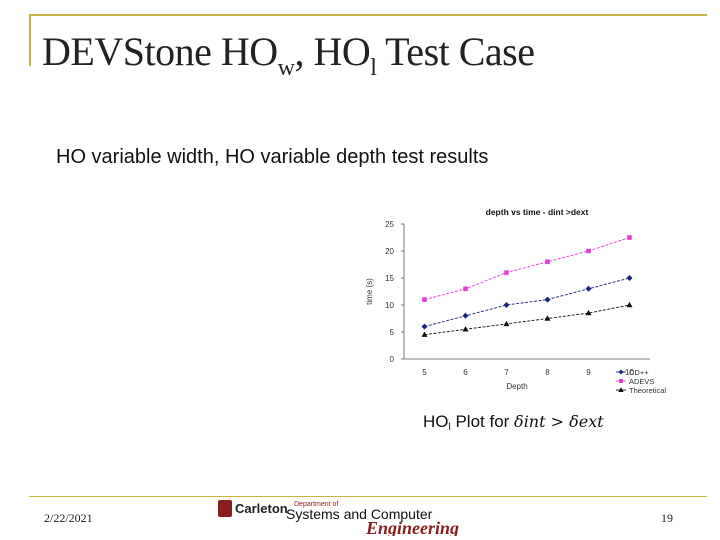  What do you see at coordinates (641, 381) in the screenshot?
I see `legend-label: ADEVS` at bounding box center [641, 381].